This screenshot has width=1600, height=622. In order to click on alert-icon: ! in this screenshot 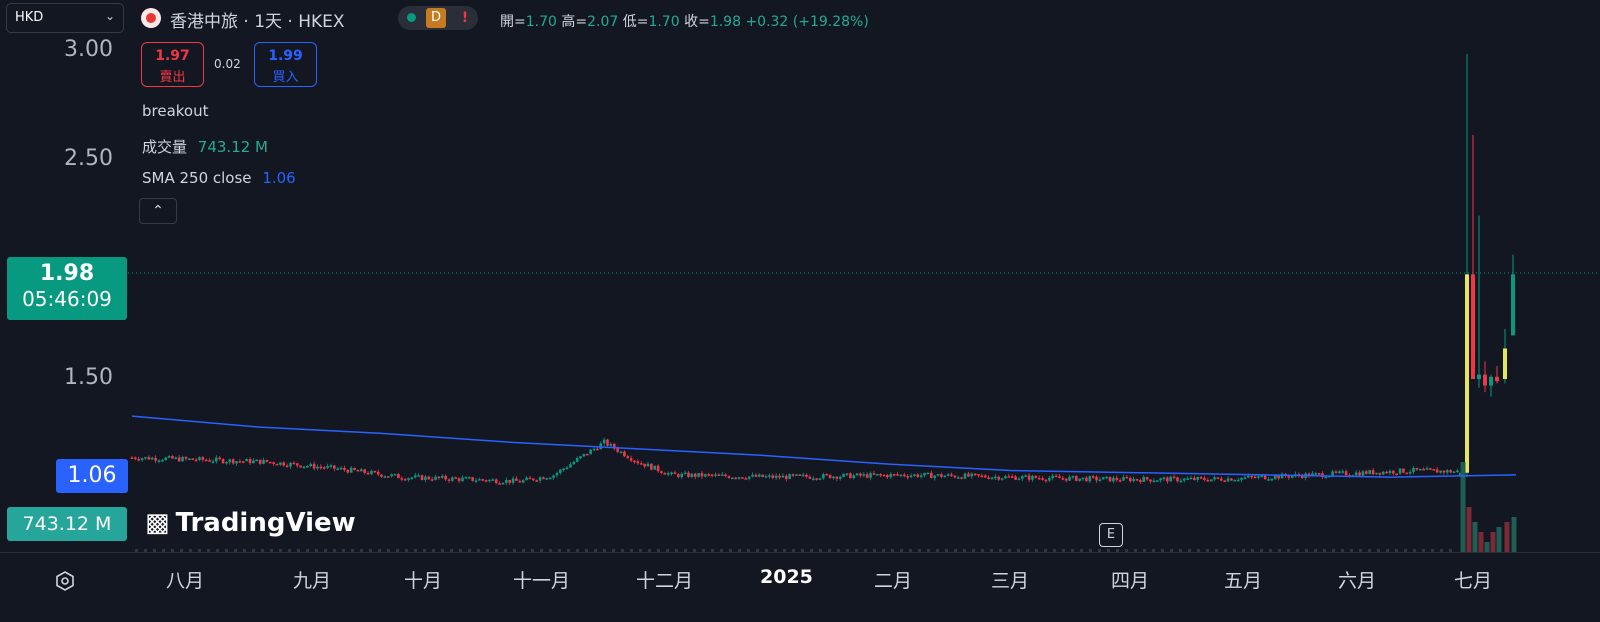, I will do `click(465, 18)`.